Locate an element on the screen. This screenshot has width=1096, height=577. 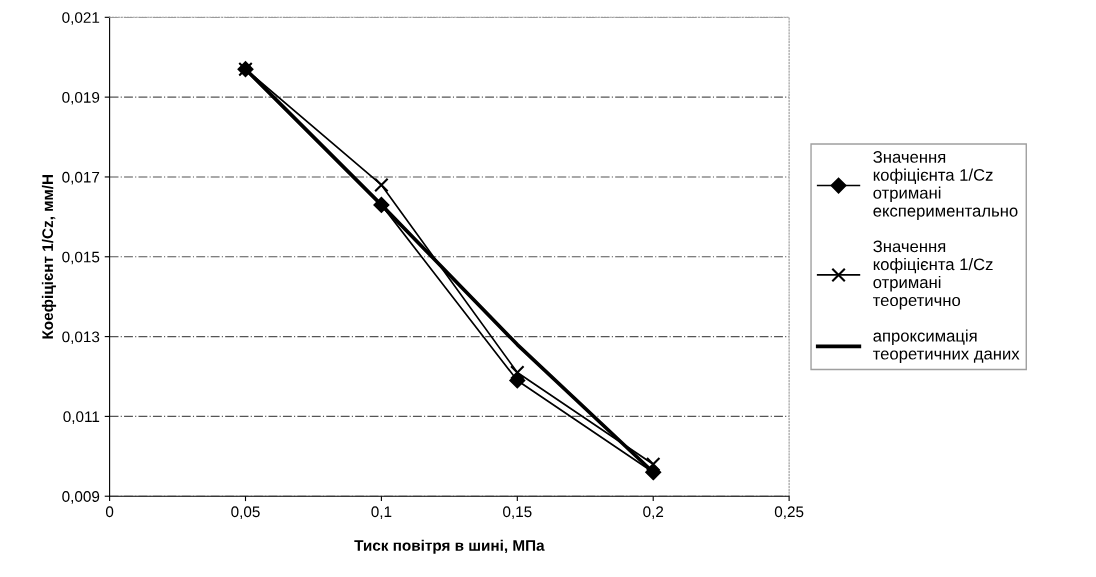
legend-label: апроксимація теоретичних даних is located at coordinates (946, 346).